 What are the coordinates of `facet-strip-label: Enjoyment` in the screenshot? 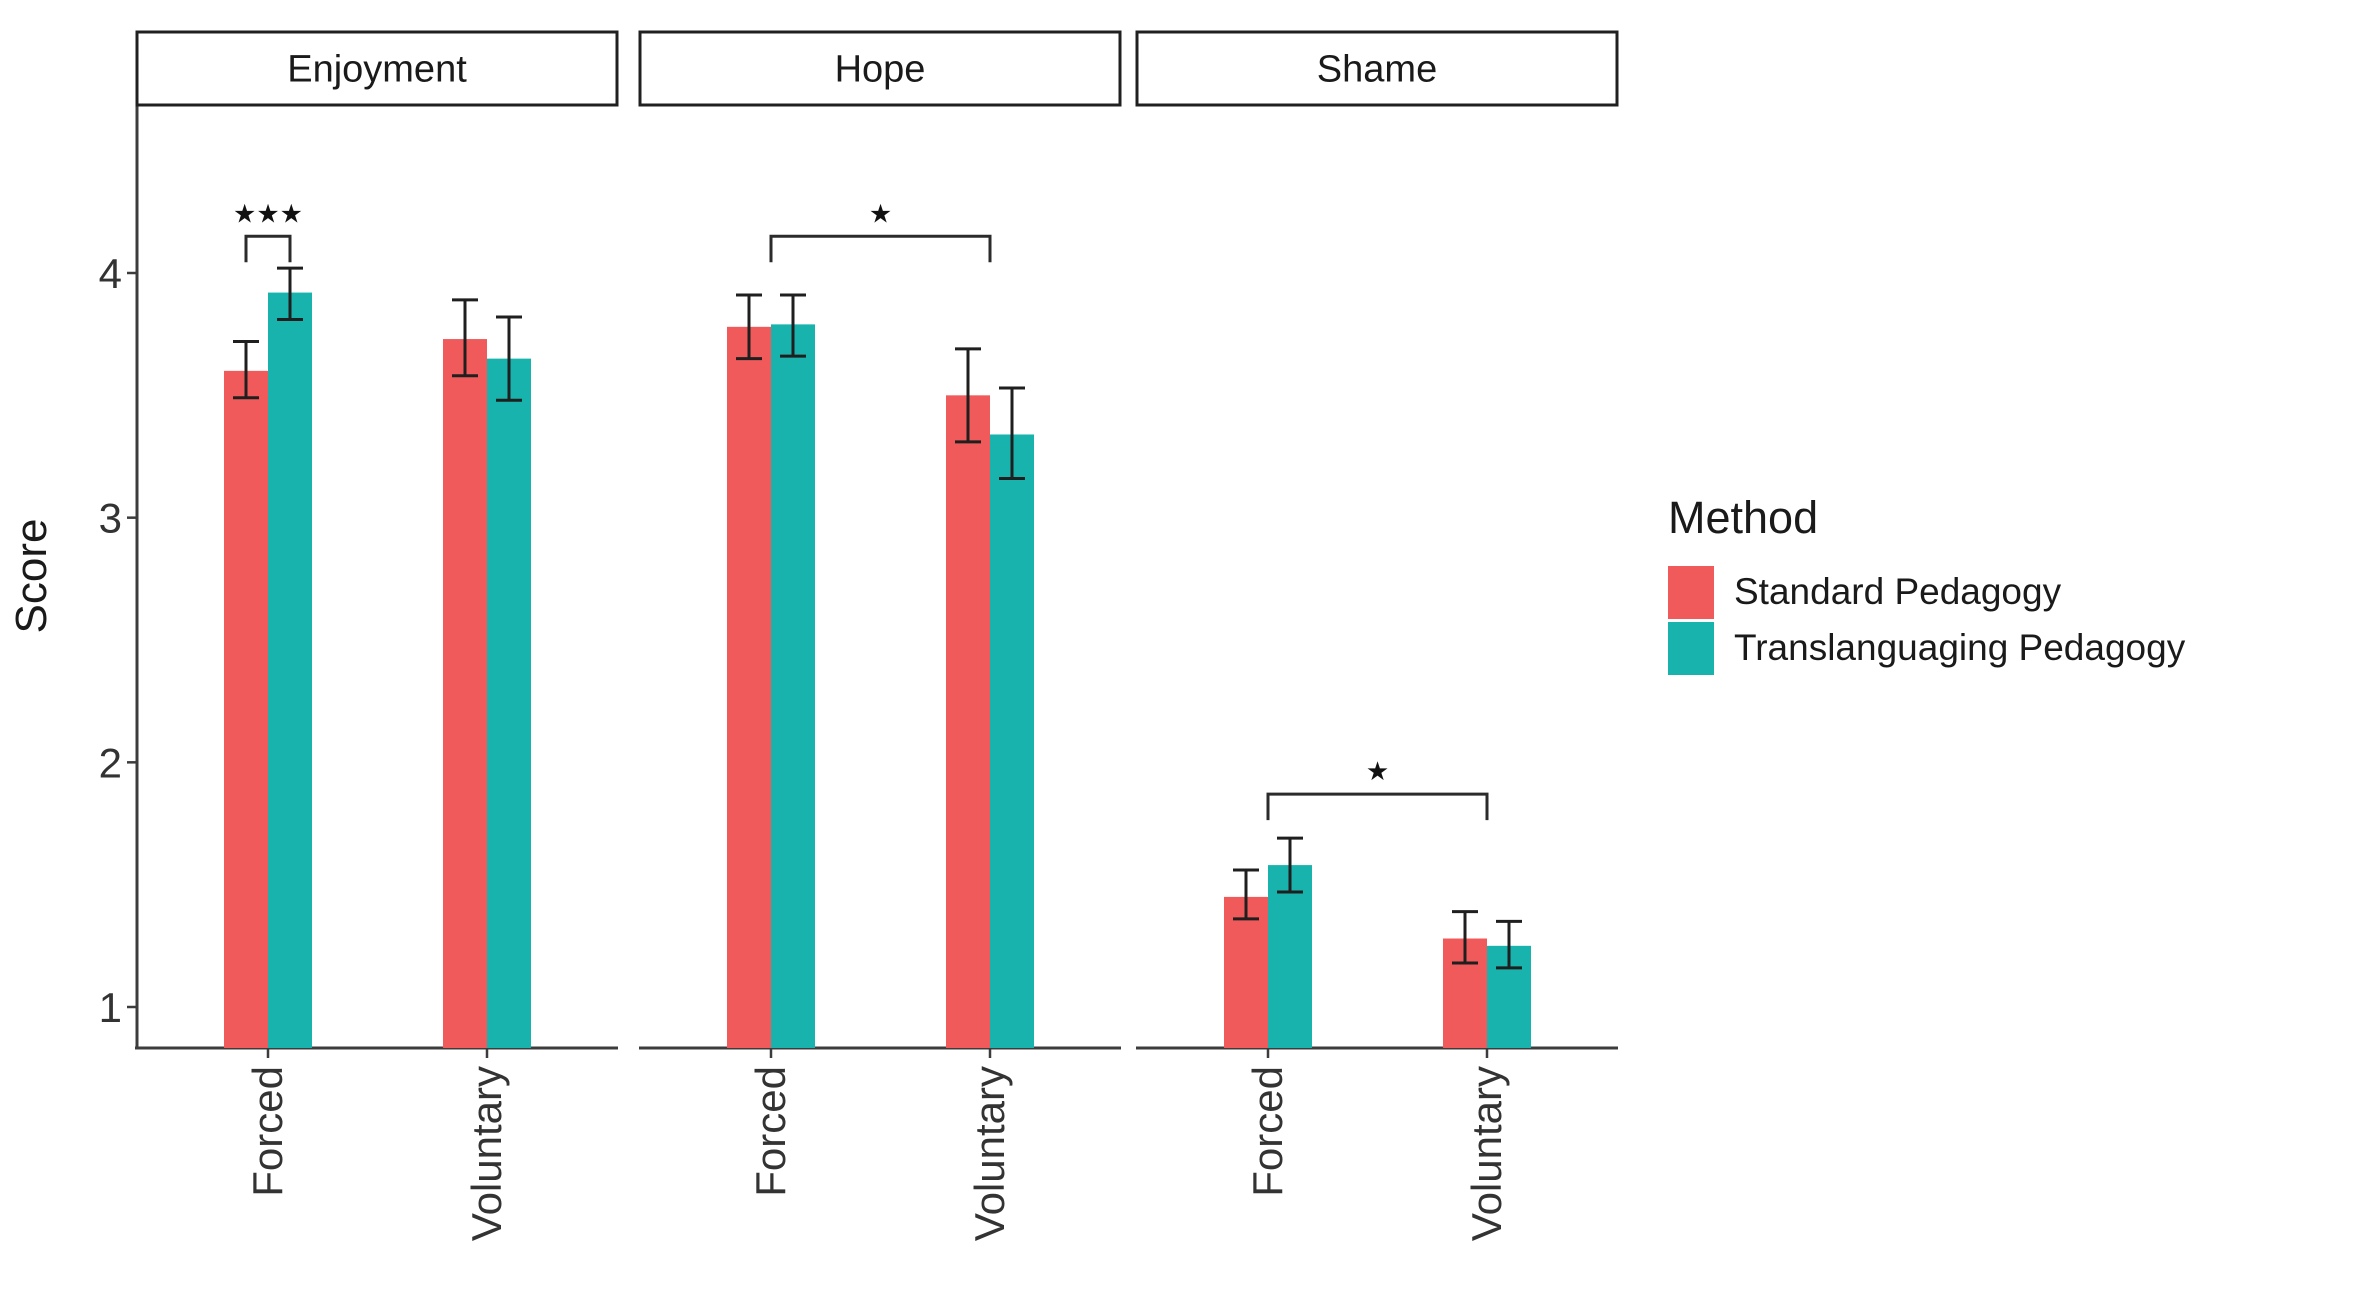 It's located at (377, 70).